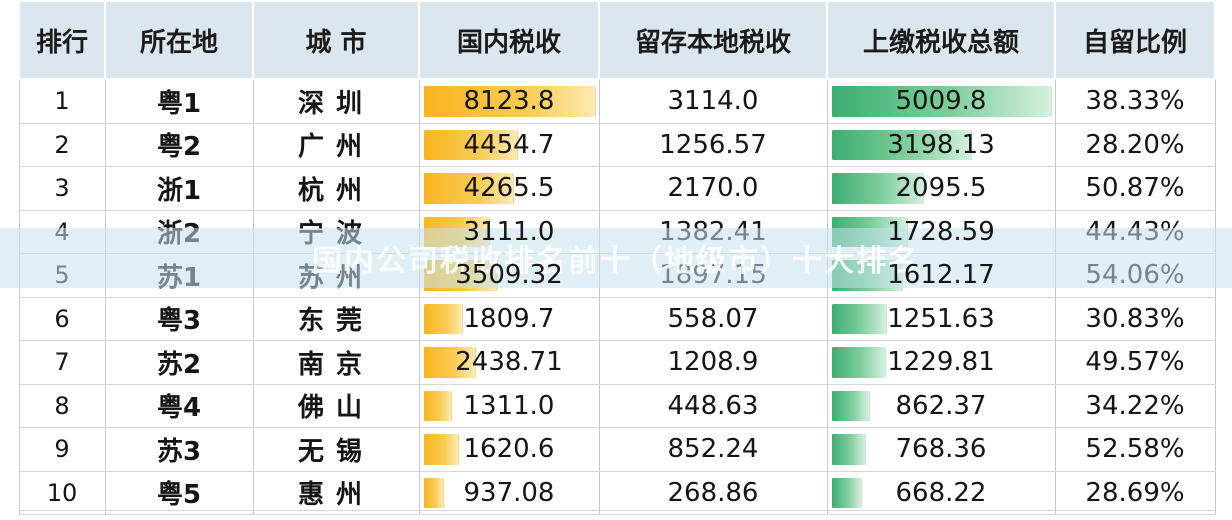  I want to click on retention-ratio-cell: 44.43%, so click(1135, 232).